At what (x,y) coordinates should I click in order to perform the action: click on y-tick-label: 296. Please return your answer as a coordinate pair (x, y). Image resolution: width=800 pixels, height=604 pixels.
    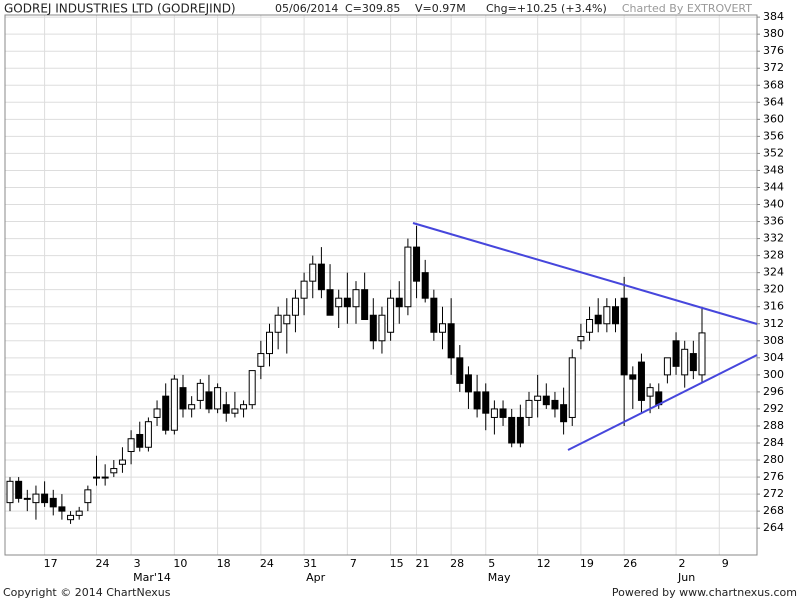
    Looking at the image, I should click on (773, 391).